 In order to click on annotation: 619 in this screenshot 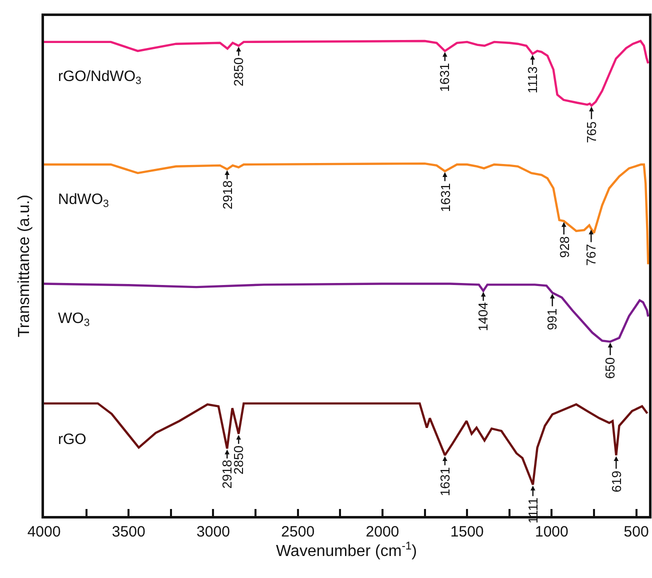, I will do `click(616, 481)`.